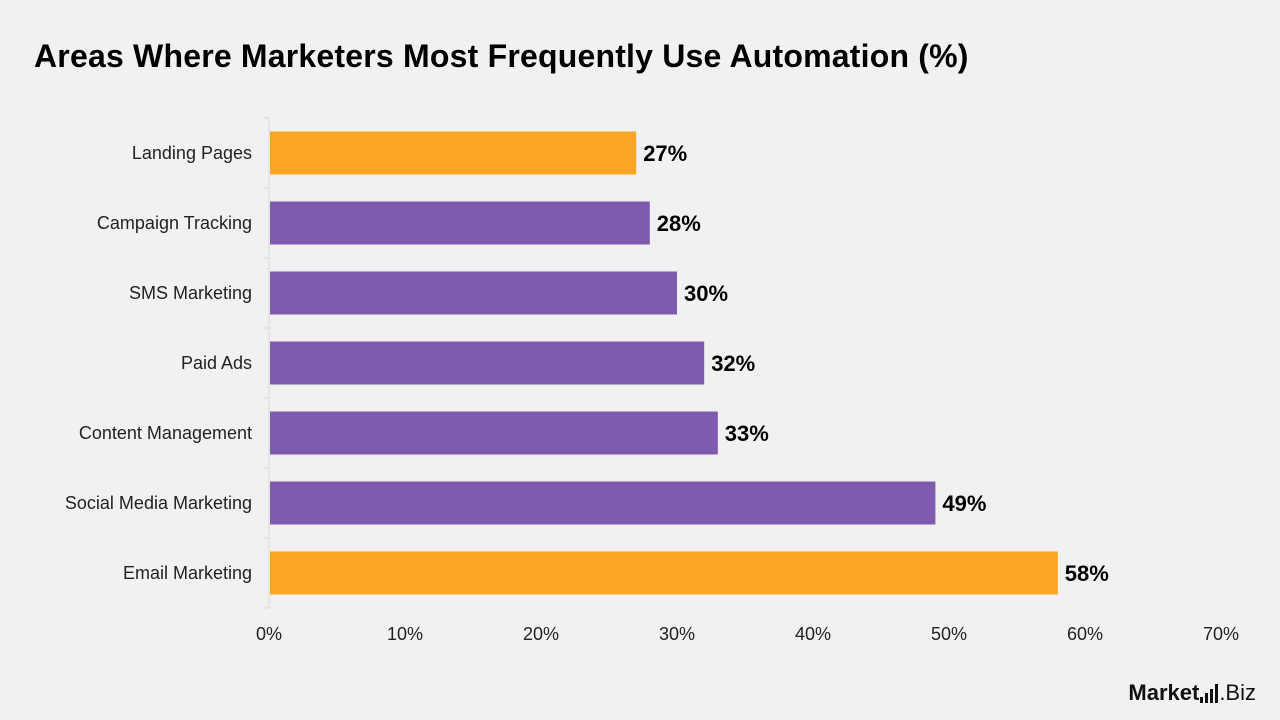  Describe the element at coordinates (747, 433) in the screenshot. I see `value-label: 33%` at that location.